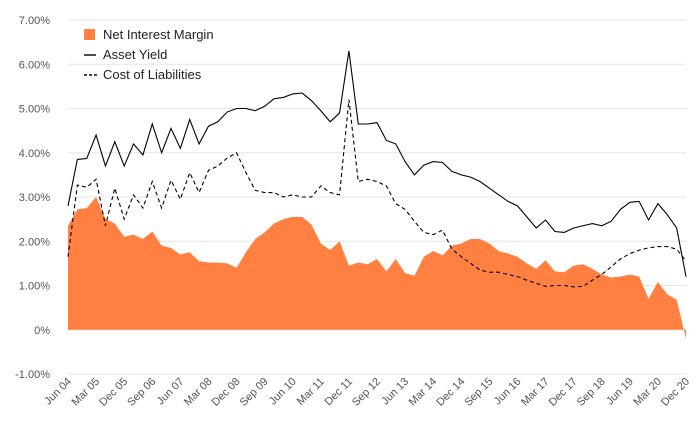  What do you see at coordinates (34, 65) in the screenshot?
I see `y-tick-label: 6.00%` at bounding box center [34, 65].